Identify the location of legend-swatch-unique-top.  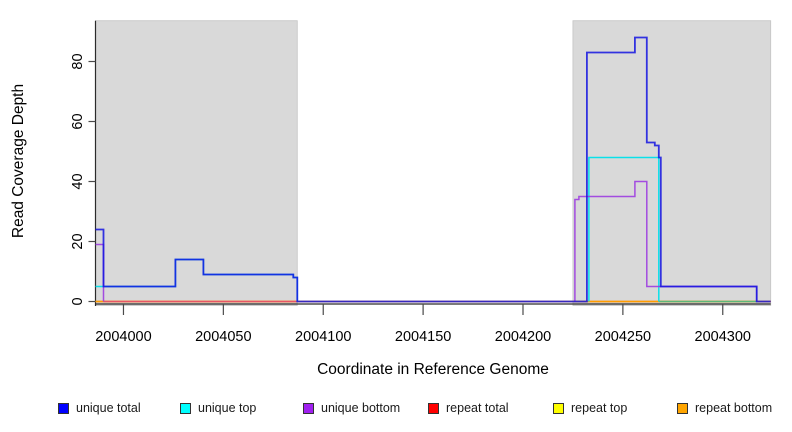
(185, 408).